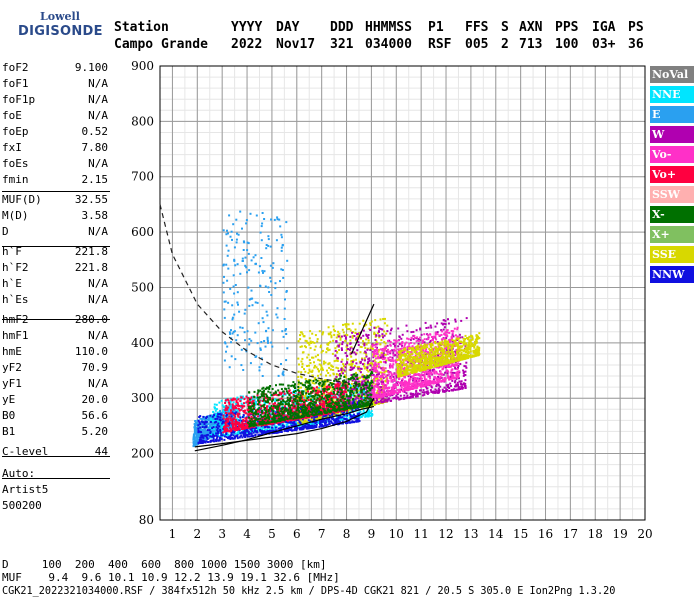 The width and height of the screenshot is (700, 600). What do you see at coordinates (56, 456) in the screenshot?
I see `divider` at bounding box center [56, 456].